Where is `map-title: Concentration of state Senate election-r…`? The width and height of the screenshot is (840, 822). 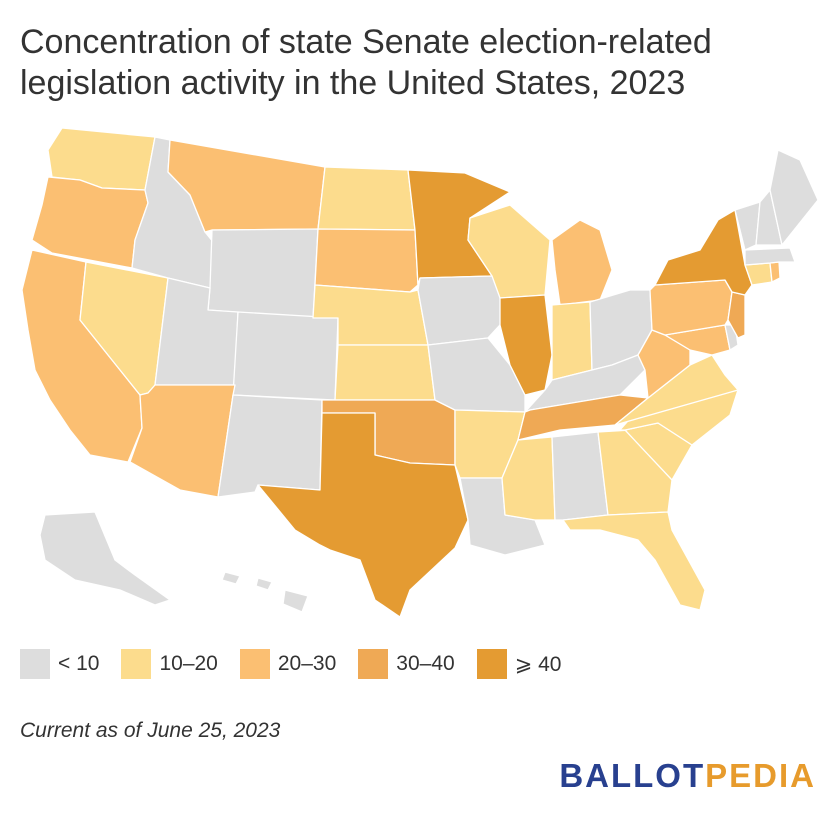 map-title: Concentration of state Senate election-r… is located at coordinates (420, 63).